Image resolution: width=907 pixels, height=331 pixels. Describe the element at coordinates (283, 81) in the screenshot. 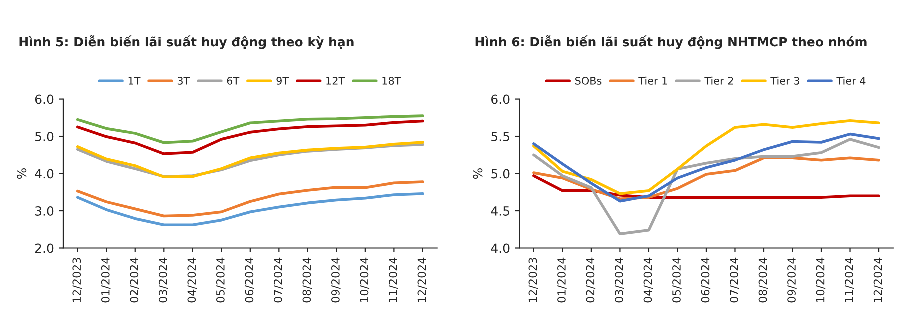

I see `legend-label: 9T` at that location.